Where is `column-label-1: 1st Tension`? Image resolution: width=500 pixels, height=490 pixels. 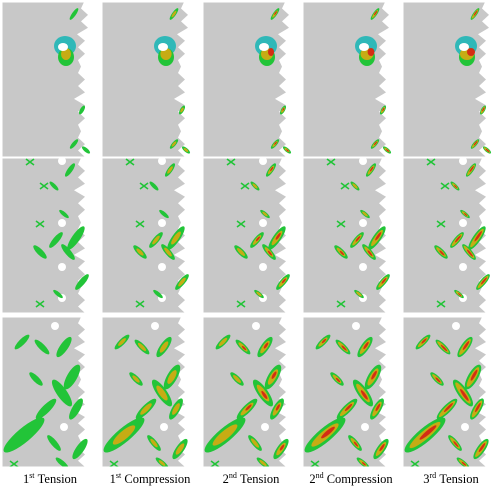 column-label-1: 1st Tension is located at coordinates (50, 479).